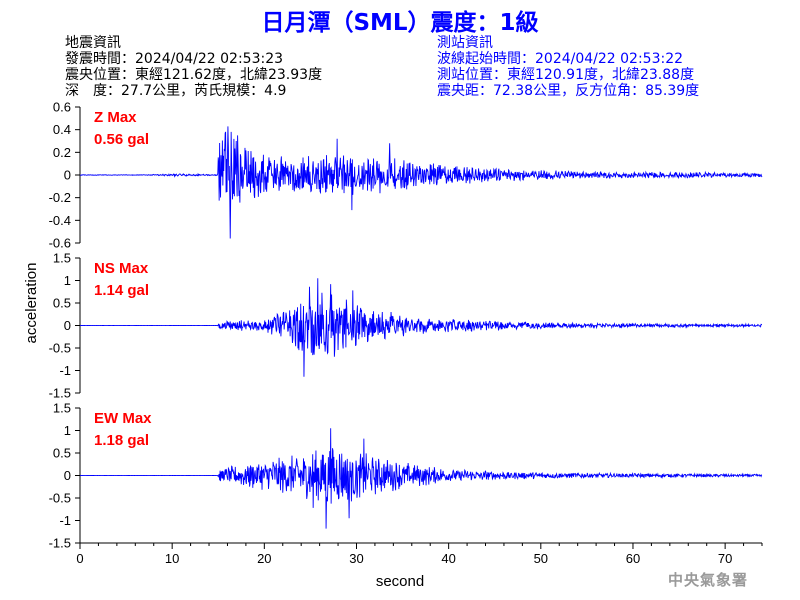 This screenshot has width=800, height=600. Describe the element at coordinates (566, 75) in the screenshot. I see `station-position: 測站位置：東經120.91度，北緯23.88度` at that location.